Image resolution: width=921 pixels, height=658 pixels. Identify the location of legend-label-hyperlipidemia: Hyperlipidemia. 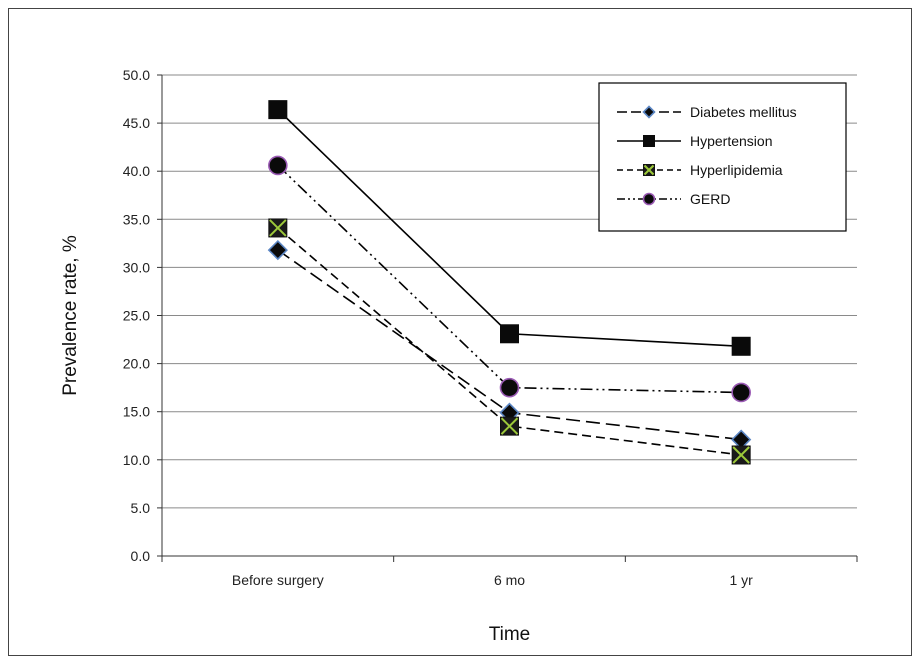
(736, 170).